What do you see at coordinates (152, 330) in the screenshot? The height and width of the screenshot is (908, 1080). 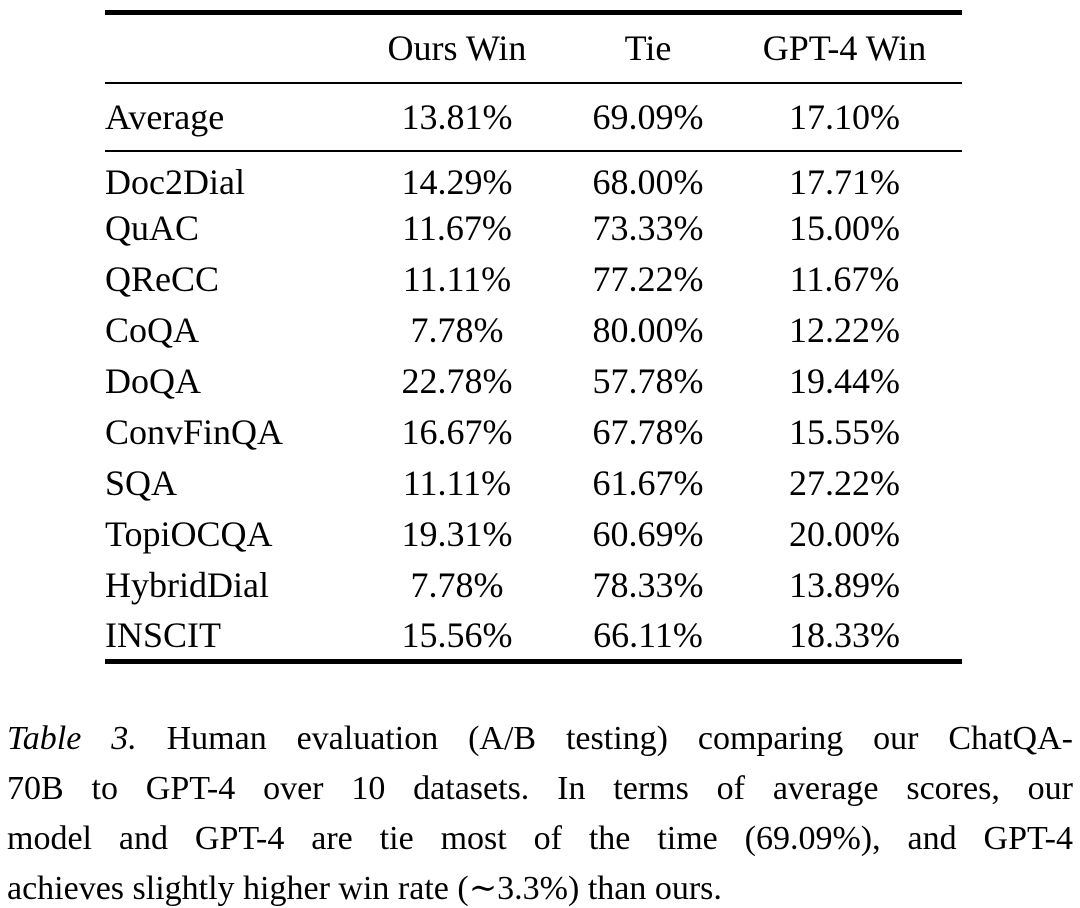 I see `dataset-label: CoQA` at bounding box center [152, 330].